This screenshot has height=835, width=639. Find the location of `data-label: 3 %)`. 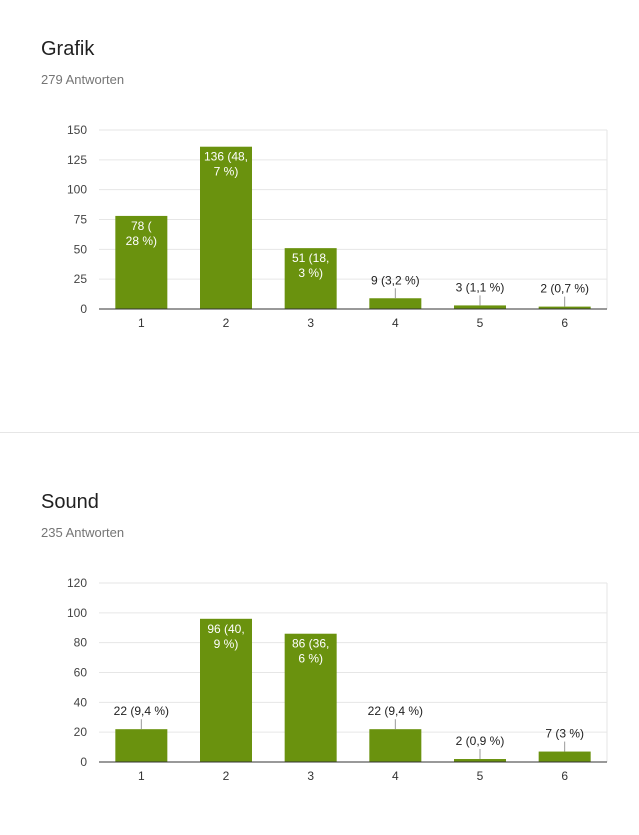

data-label: 3 %) is located at coordinates (310, 273).